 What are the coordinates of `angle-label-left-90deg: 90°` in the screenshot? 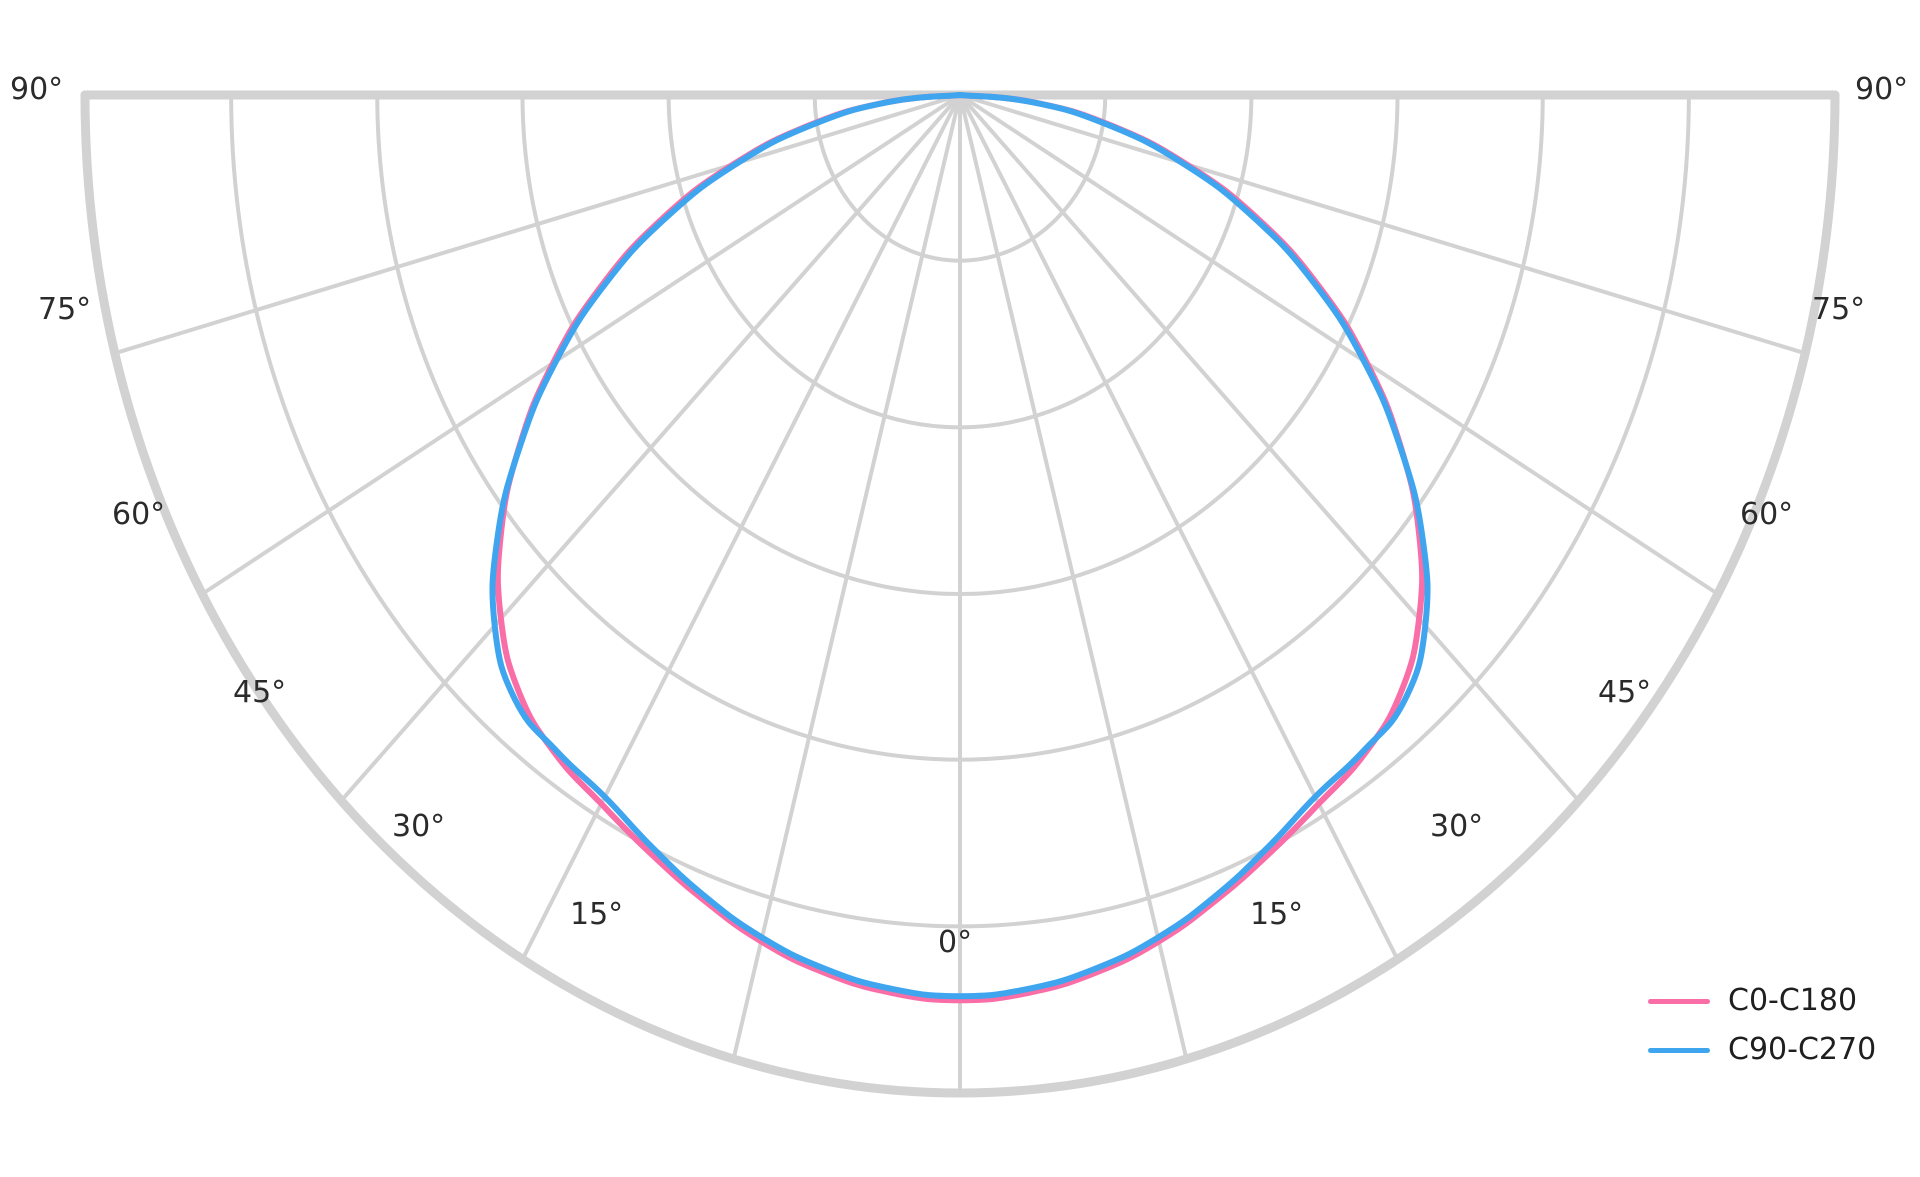 It's located at (37, 89).